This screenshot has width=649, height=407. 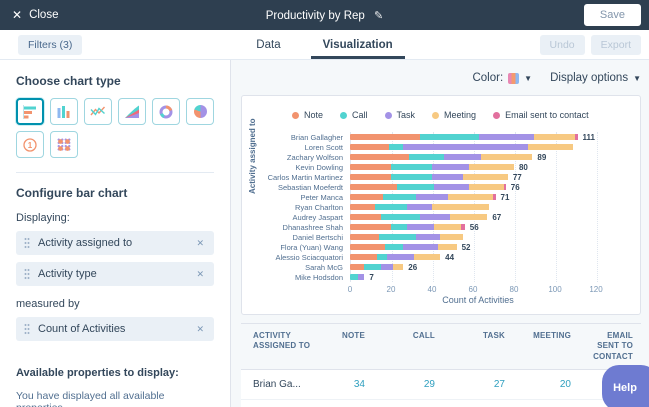 What do you see at coordinates (354, 115) in the screenshot?
I see `legend-item: Call` at bounding box center [354, 115].